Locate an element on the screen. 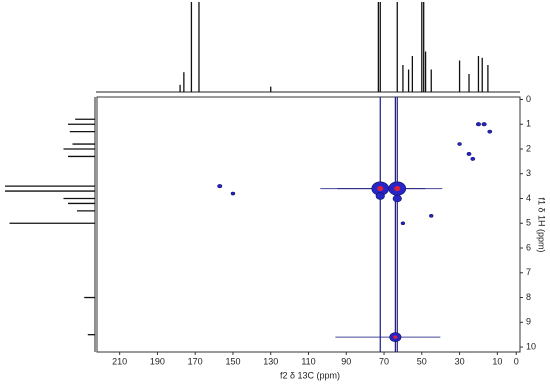 The image size is (550, 389). x-tick-label: 150 is located at coordinates (232, 361).